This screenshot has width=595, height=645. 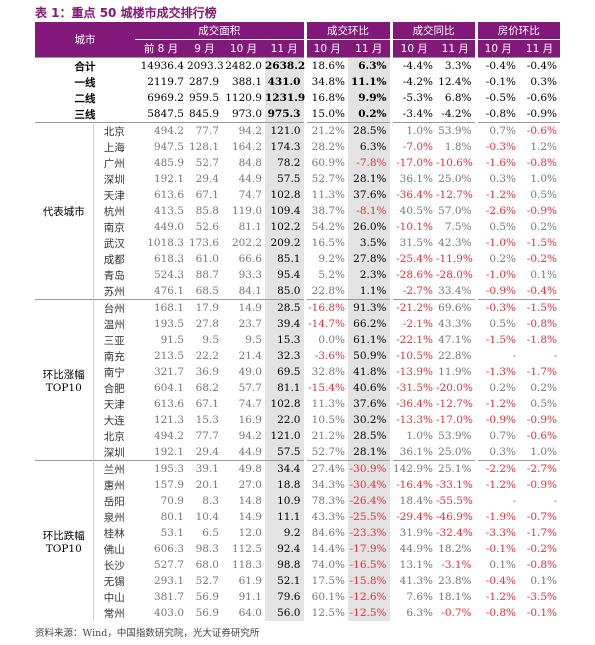 I want to click on value-cell: 79.6, so click(x=285, y=597).